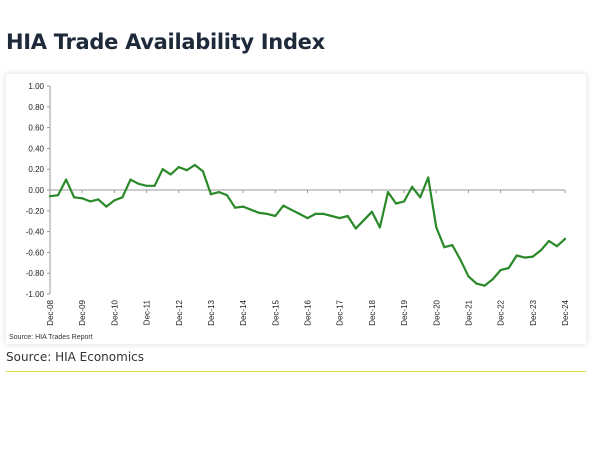  I want to click on y-tick-label: 0.00, so click(36, 190).